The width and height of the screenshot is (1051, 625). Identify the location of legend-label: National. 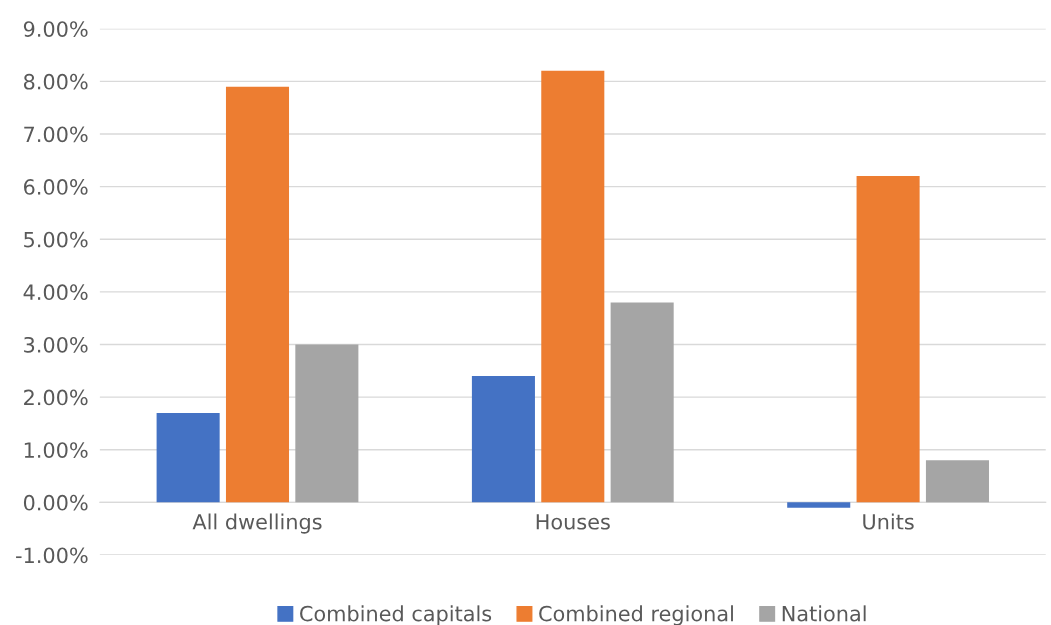
(824, 613).